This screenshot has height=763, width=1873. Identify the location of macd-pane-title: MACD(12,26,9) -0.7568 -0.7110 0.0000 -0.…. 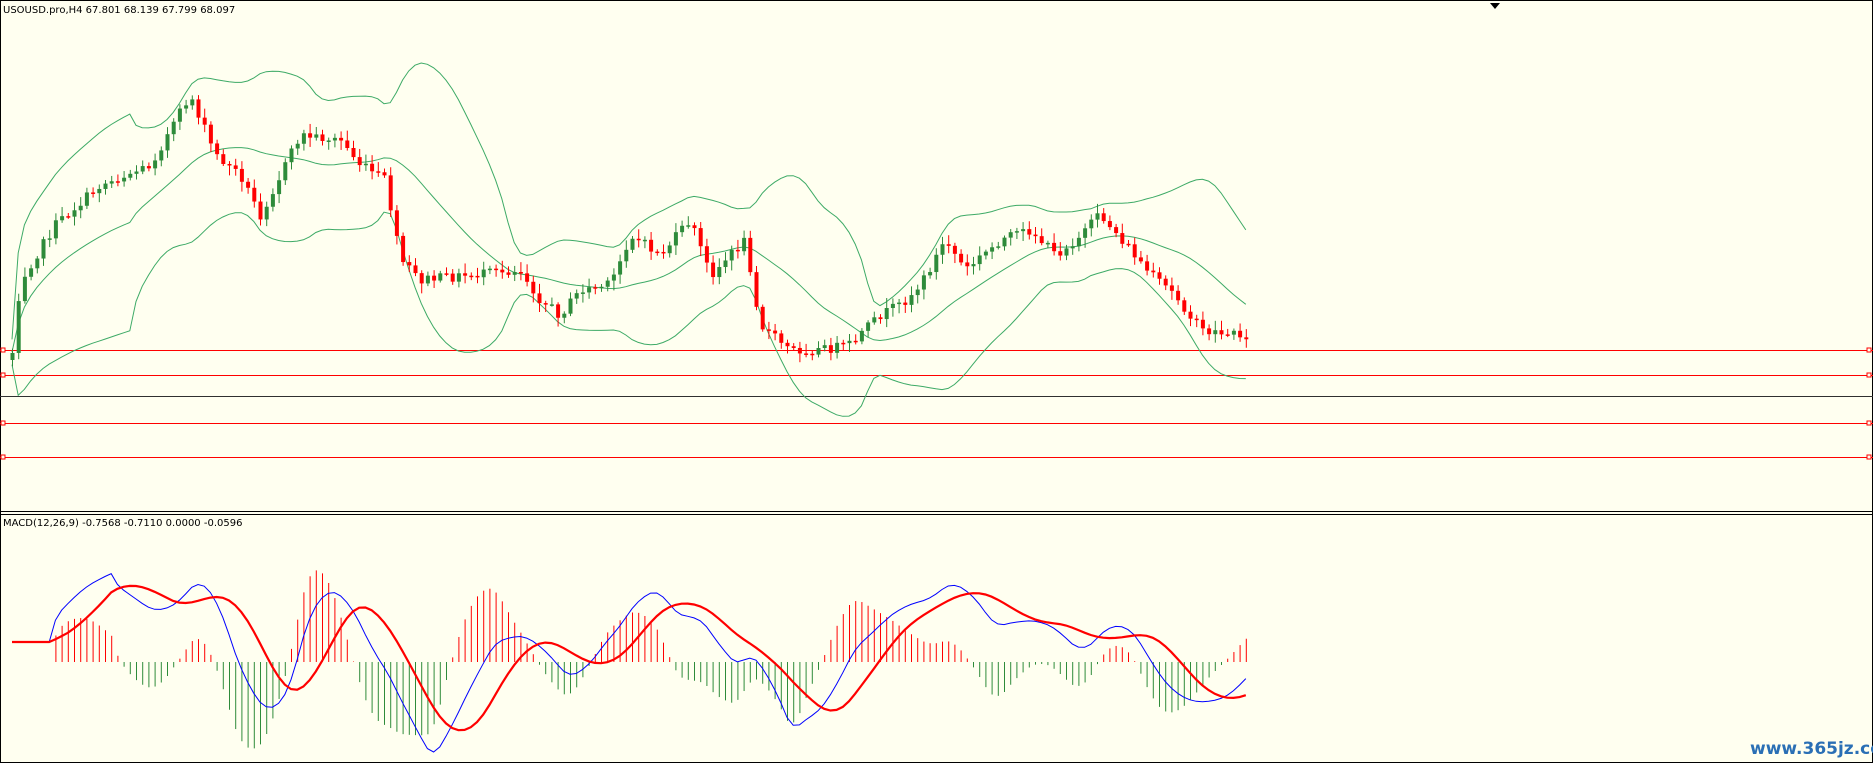
(122, 523).